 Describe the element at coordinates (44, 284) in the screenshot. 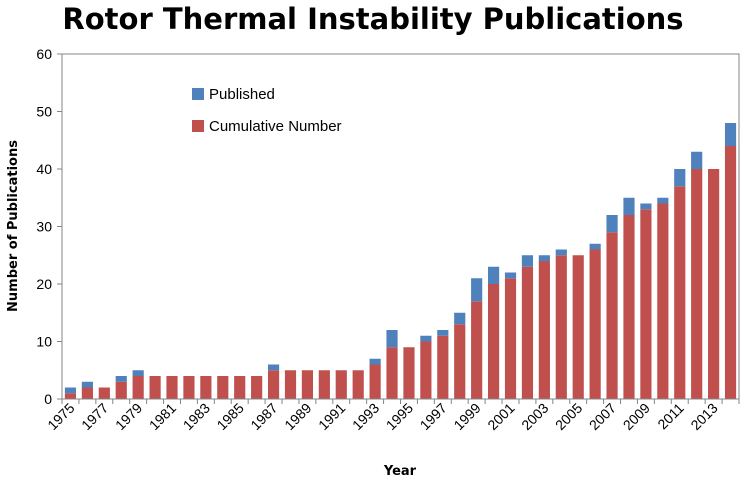

I see `y-tick-label-20: 20` at that location.